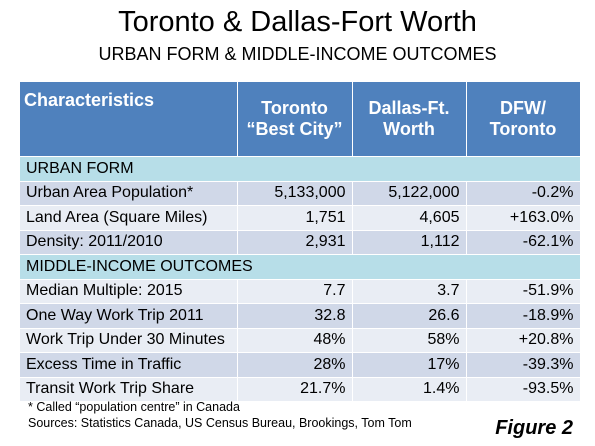 The height and width of the screenshot is (446, 595). What do you see at coordinates (409, 340) in the screenshot?
I see `cell: 58%` at bounding box center [409, 340].